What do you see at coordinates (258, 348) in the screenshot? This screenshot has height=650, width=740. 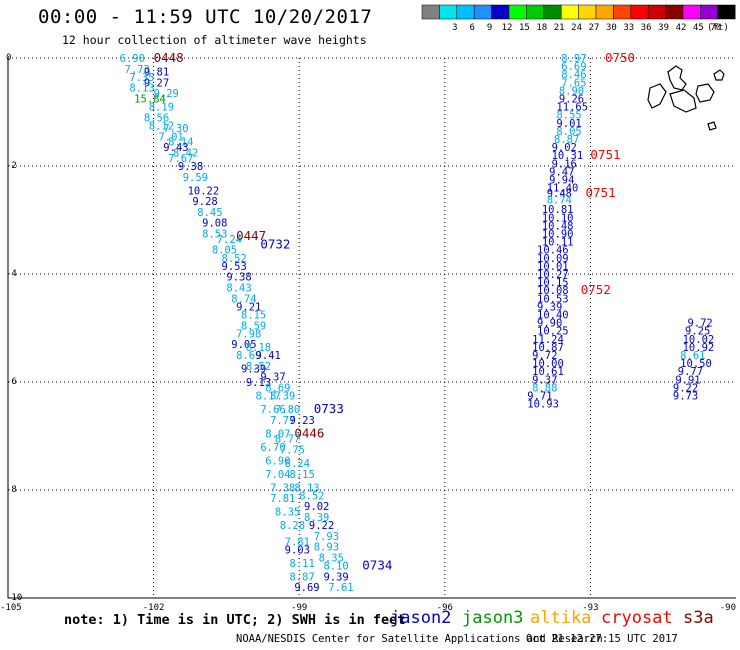 I see `wave-height-label: 8.18` at bounding box center [258, 348].